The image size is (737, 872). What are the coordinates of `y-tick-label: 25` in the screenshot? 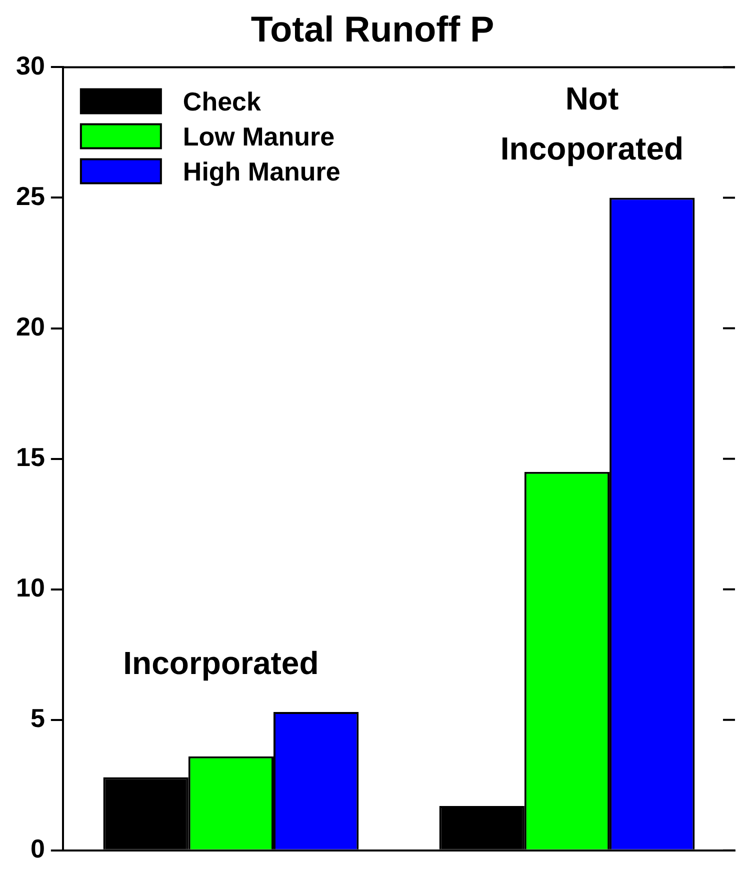 It's located at (30, 195).